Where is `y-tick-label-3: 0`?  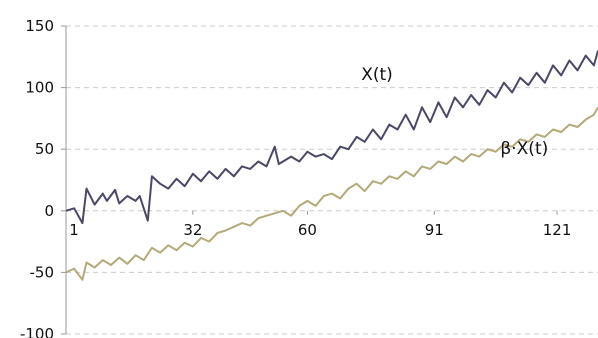
y-tick-label-3: 0 is located at coordinates (49, 211).